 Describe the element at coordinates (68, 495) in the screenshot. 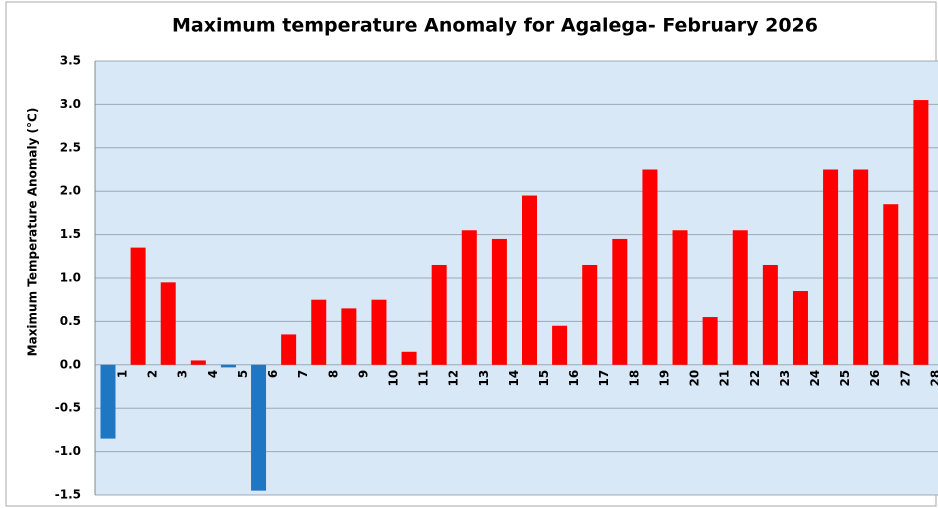

I see `y-tick-label: -1.5` at that location.